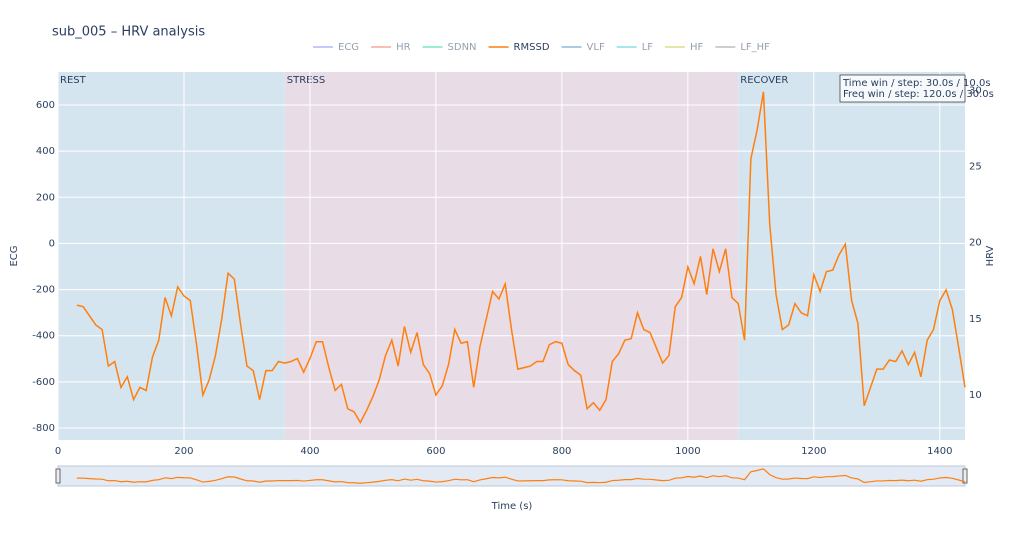  I want to click on y2-tick-label: 10, so click(975, 395).